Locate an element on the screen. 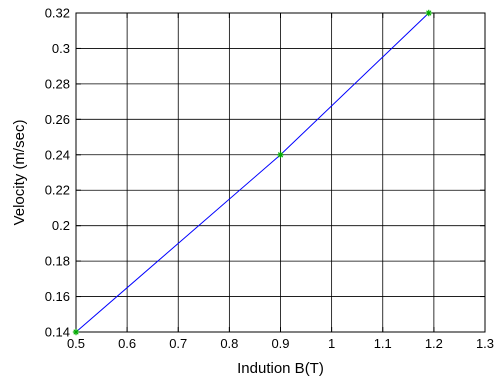 The width and height of the screenshot is (501, 383). y-tick-label: 0.16 is located at coordinates (57, 296).